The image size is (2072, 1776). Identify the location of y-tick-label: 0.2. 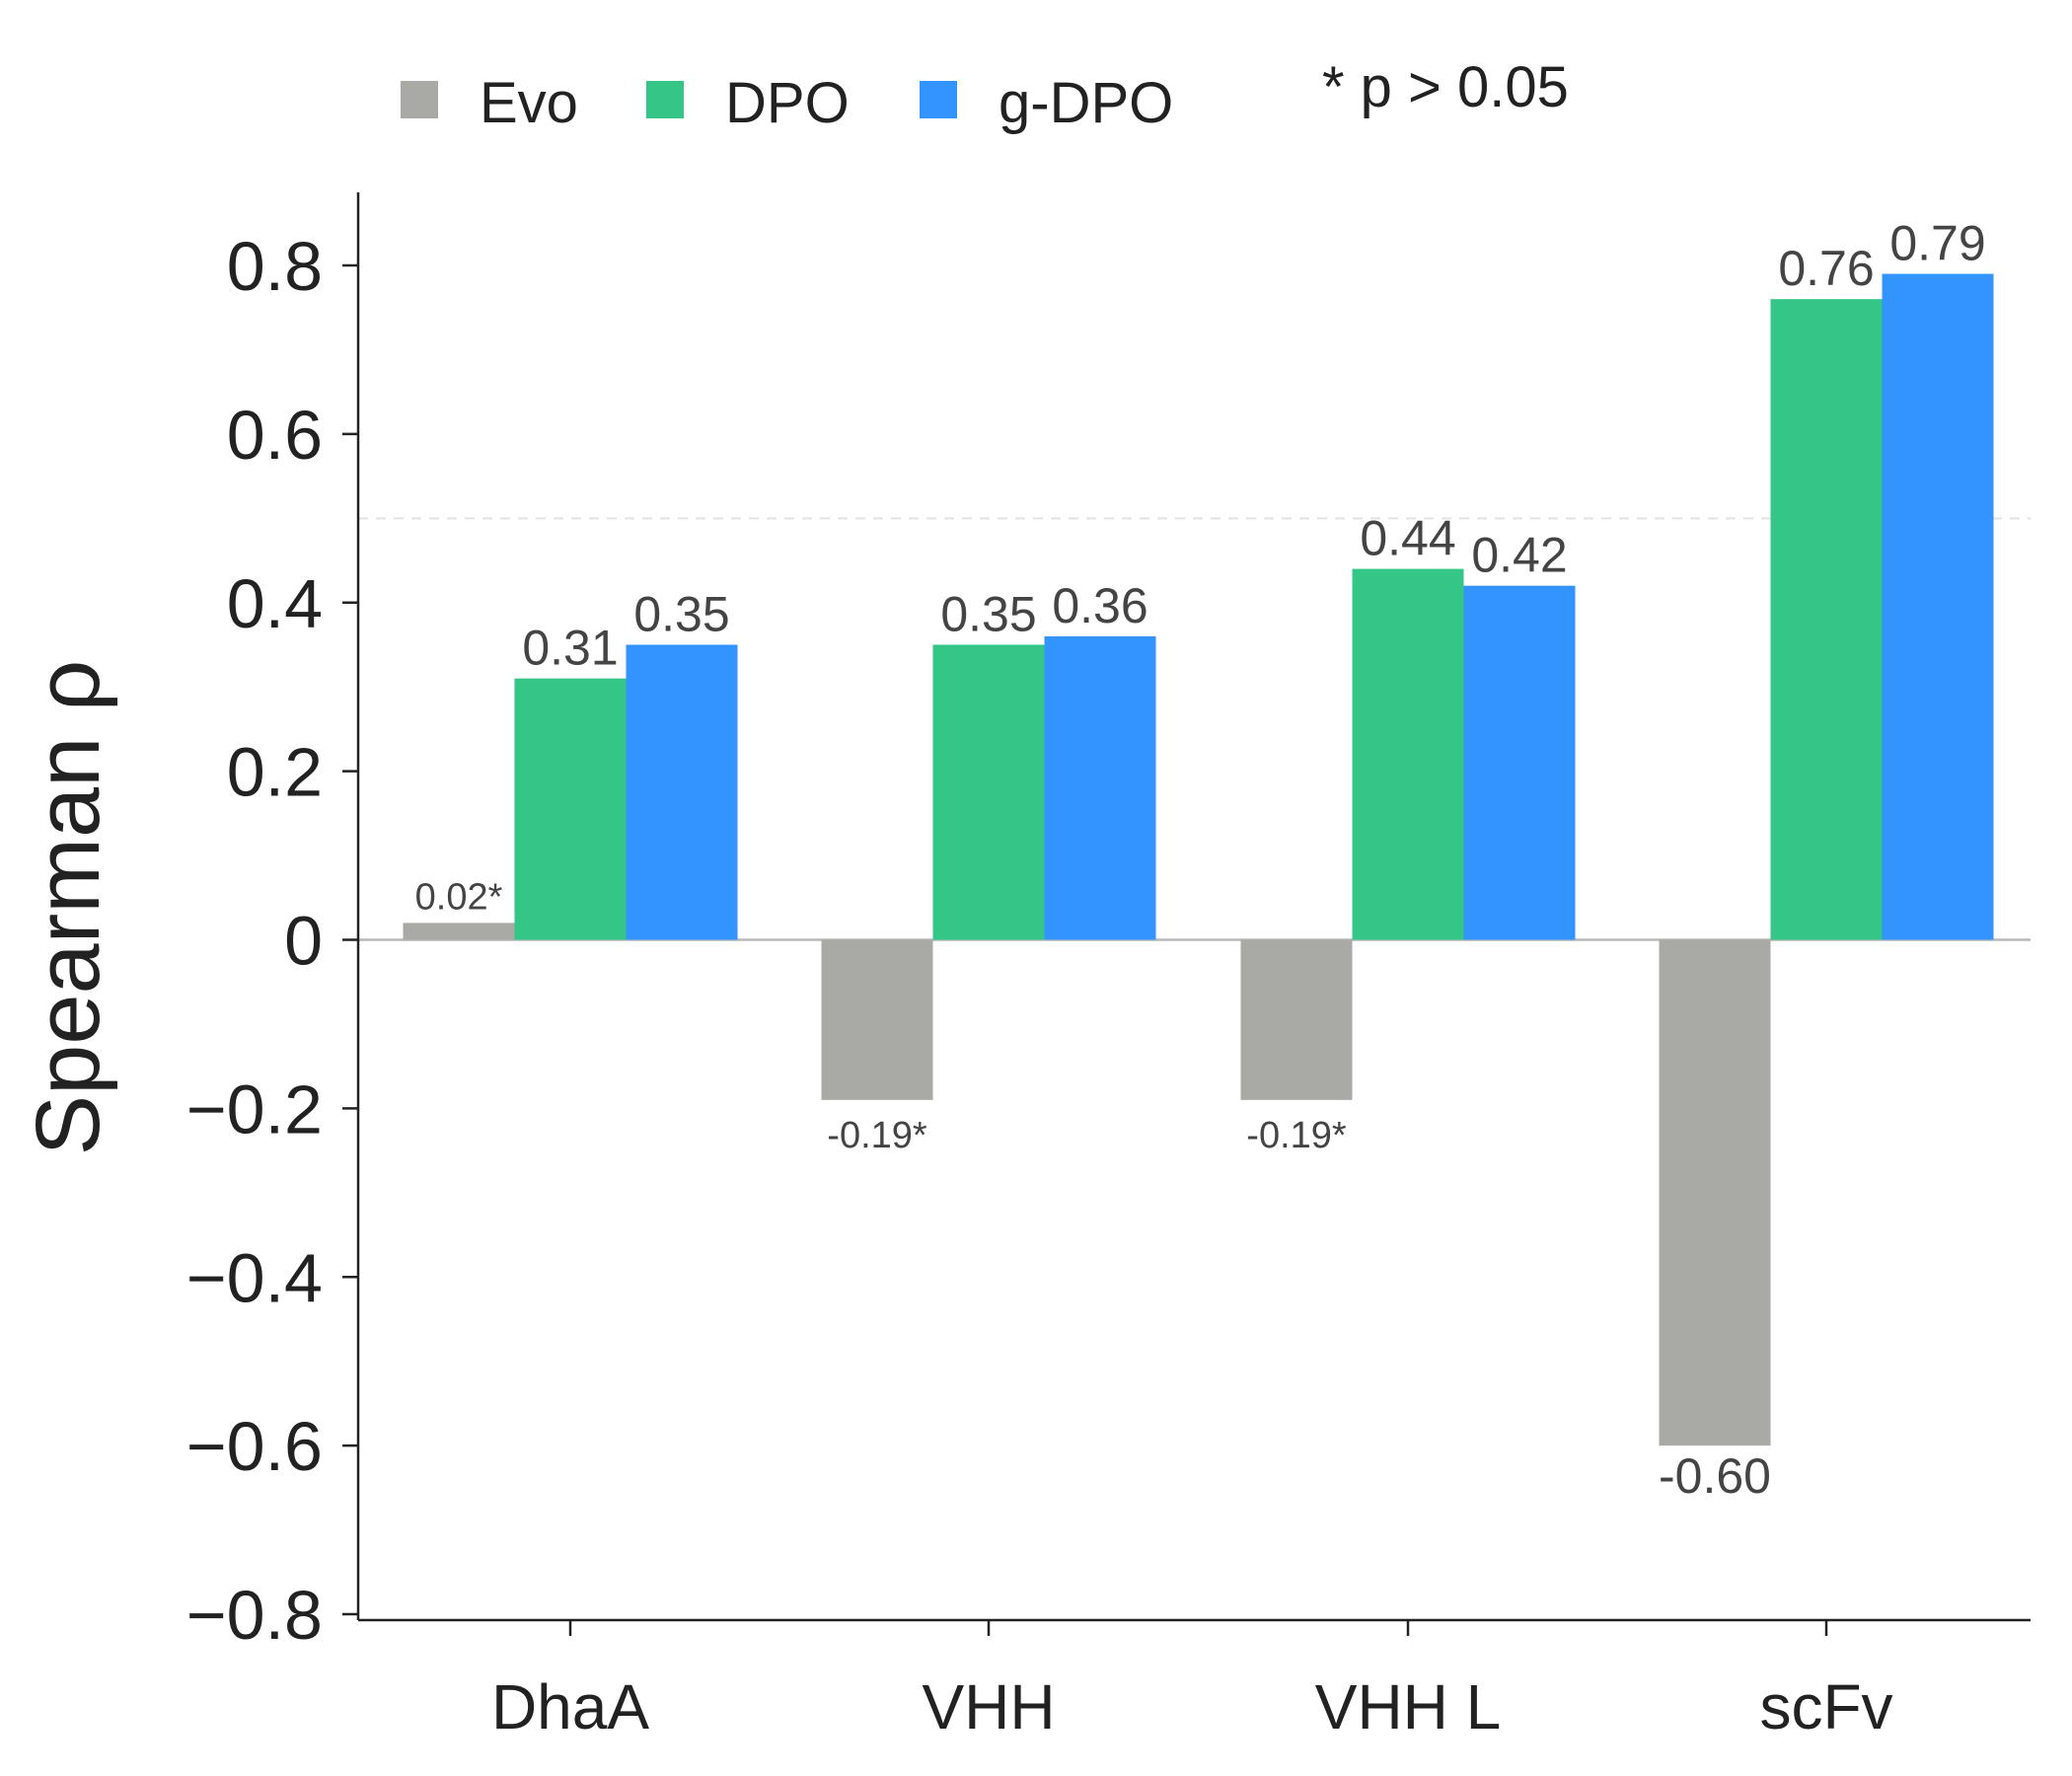
(275, 773).